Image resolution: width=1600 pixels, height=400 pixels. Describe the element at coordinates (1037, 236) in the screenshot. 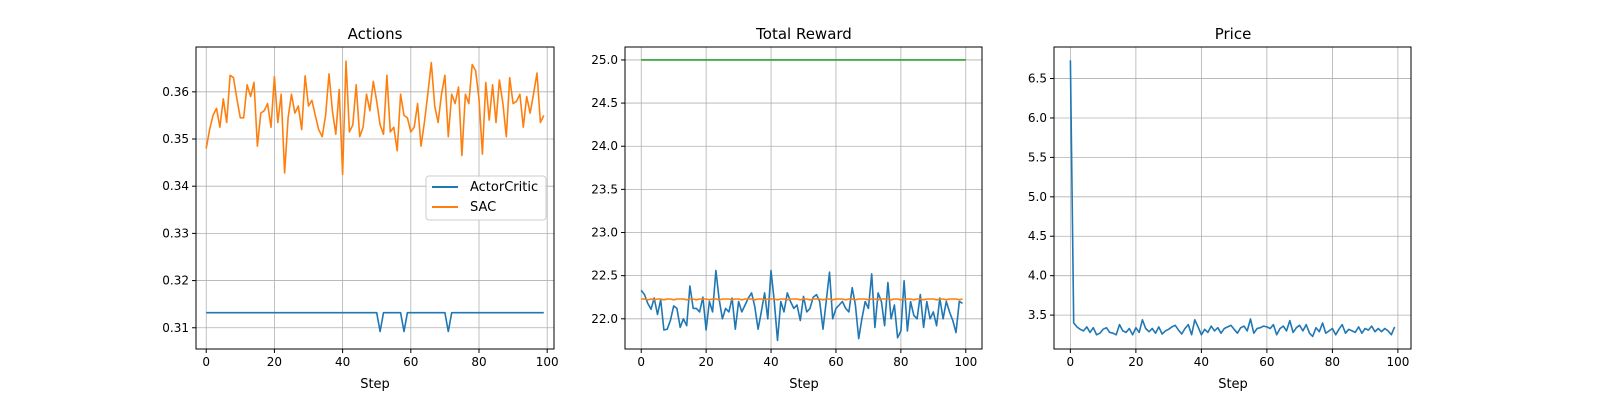

I see `y-tick-label: 4.5` at that location.